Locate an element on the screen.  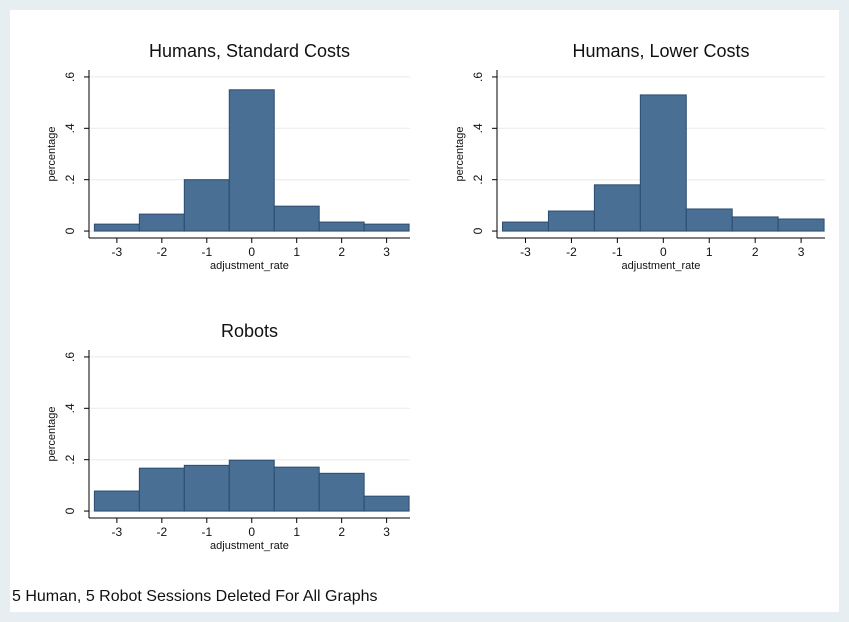
chart-title: Robots is located at coordinates (249, 331).